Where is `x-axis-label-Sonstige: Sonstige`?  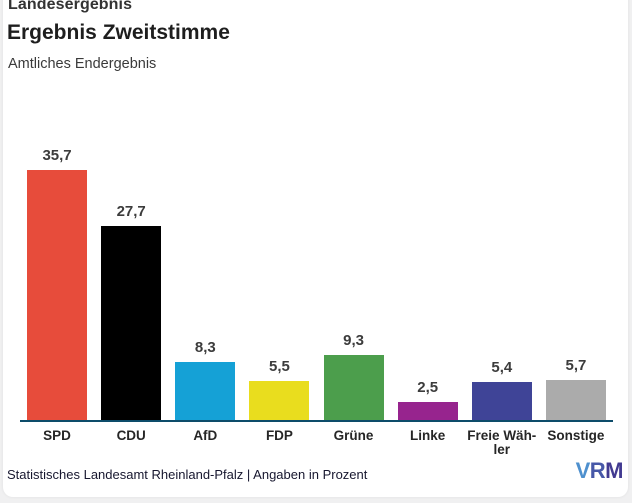 x-axis-label-Sonstige: Sonstige is located at coordinates (576, 435).